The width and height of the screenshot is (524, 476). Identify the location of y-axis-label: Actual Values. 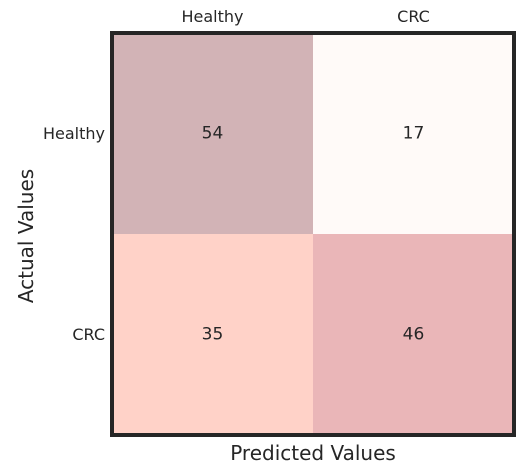
(26, 236).